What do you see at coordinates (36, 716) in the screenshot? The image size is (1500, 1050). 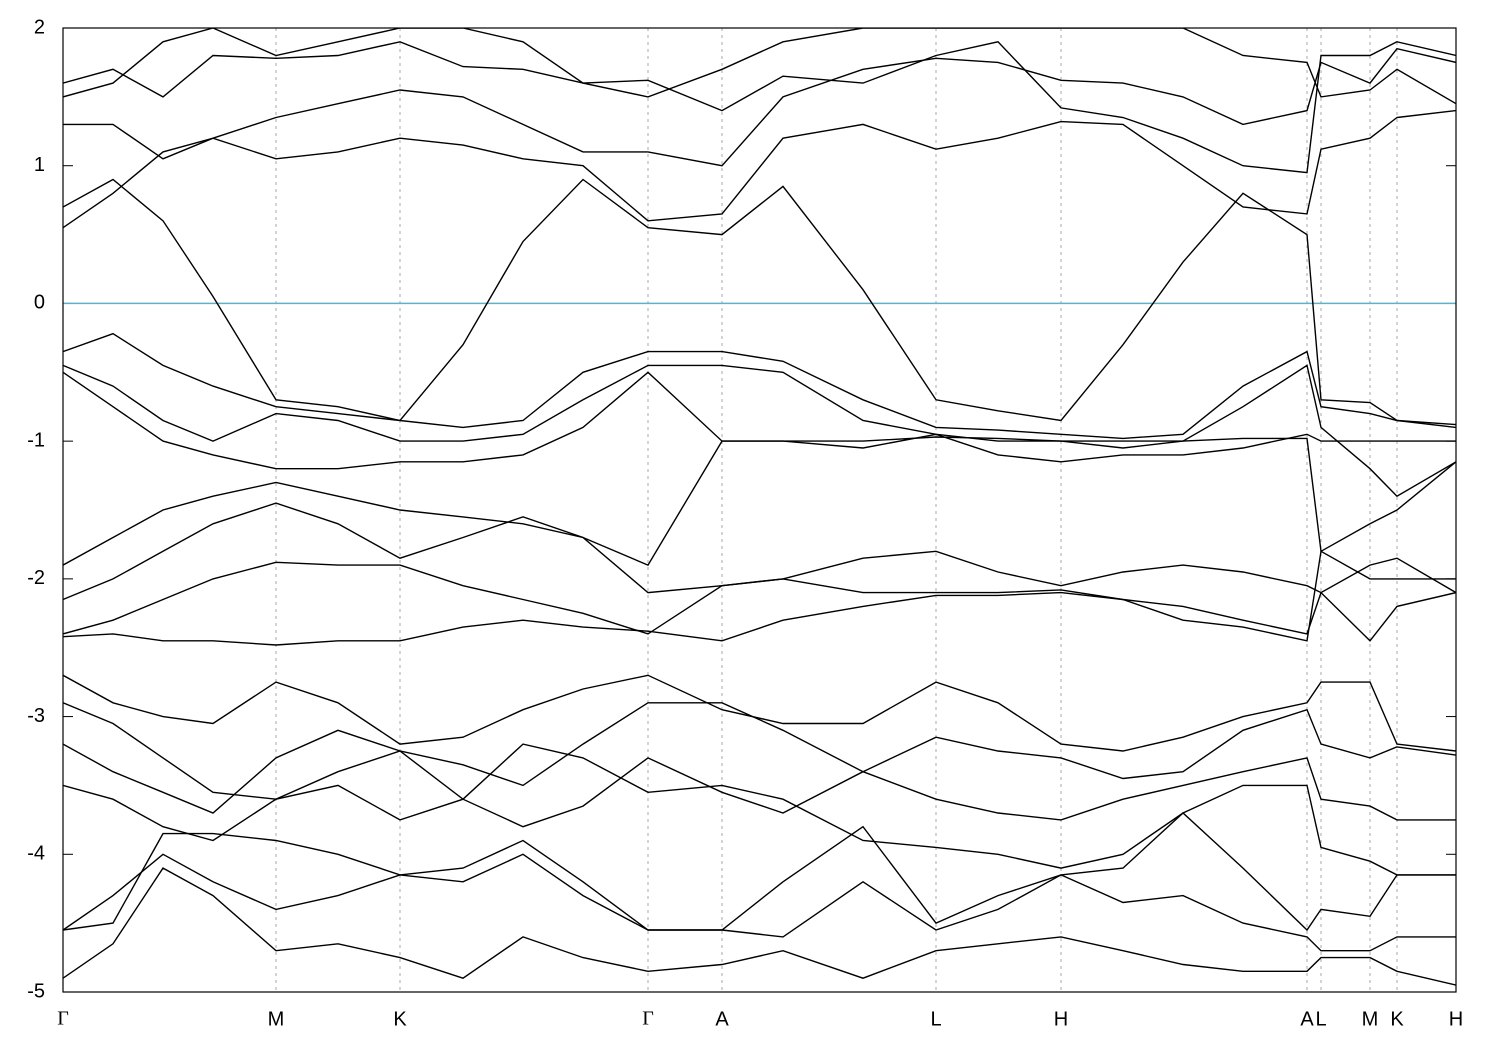 I see `y-tick-label: -3` at bounding box center [36, 716].